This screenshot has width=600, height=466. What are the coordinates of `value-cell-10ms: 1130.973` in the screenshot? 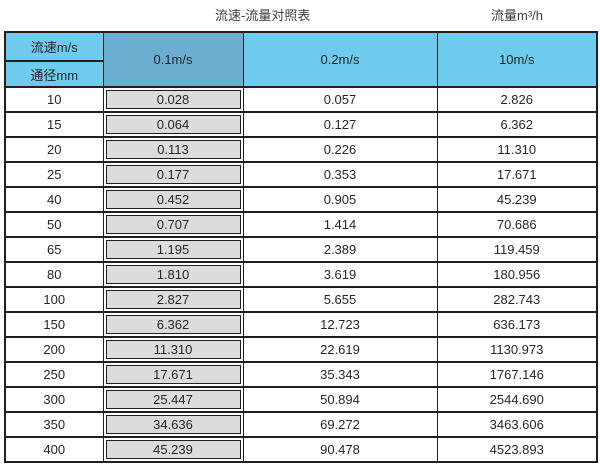 It's located at (517, 349).